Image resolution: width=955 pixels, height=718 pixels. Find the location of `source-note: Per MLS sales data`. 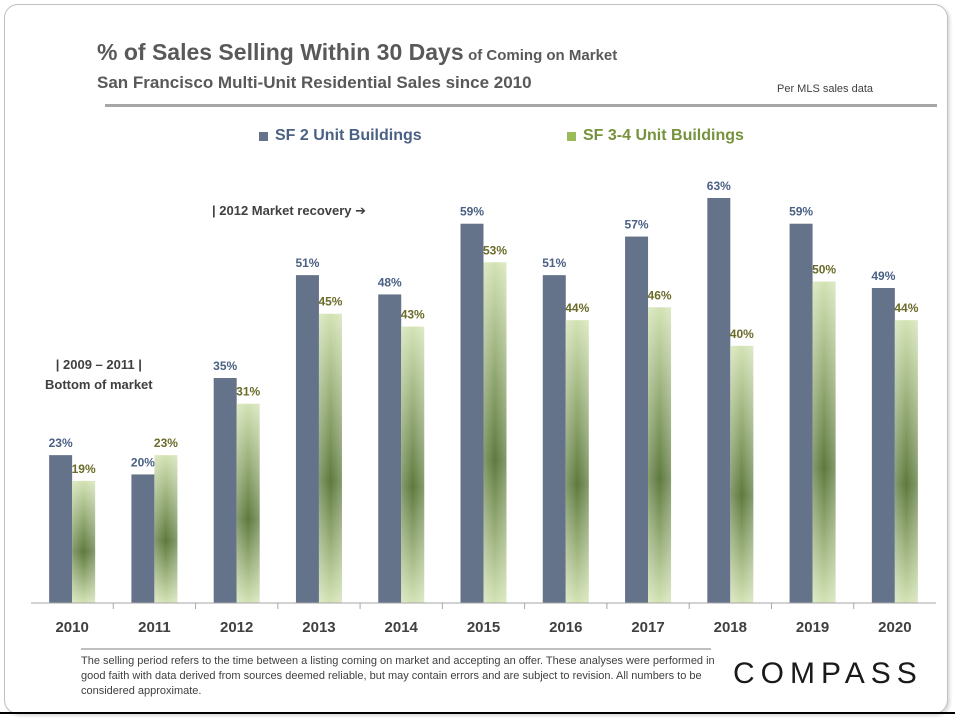

source-note: Per MLS sales data is located at coordinates (825, 89).